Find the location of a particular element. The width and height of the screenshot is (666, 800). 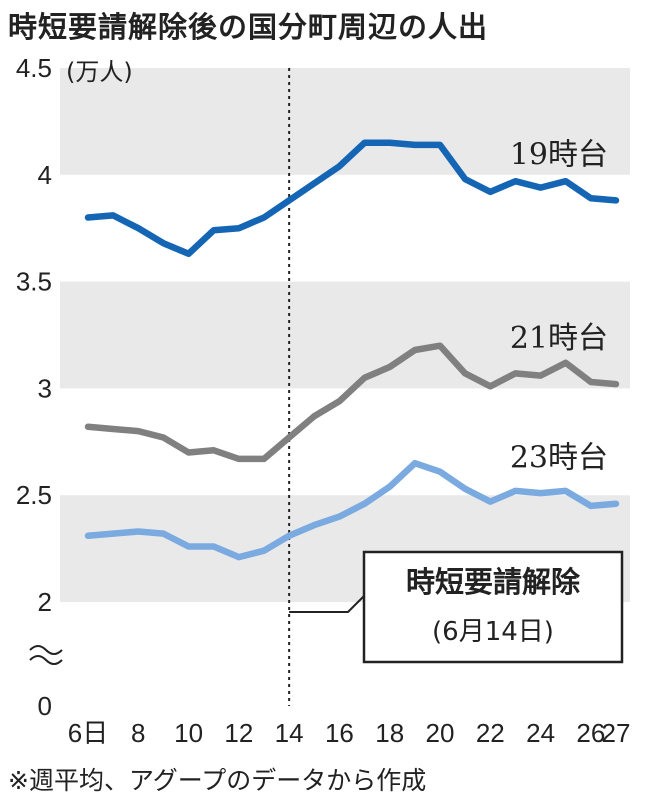

x-tick-label: 16 is located at coordinates (339, 733).